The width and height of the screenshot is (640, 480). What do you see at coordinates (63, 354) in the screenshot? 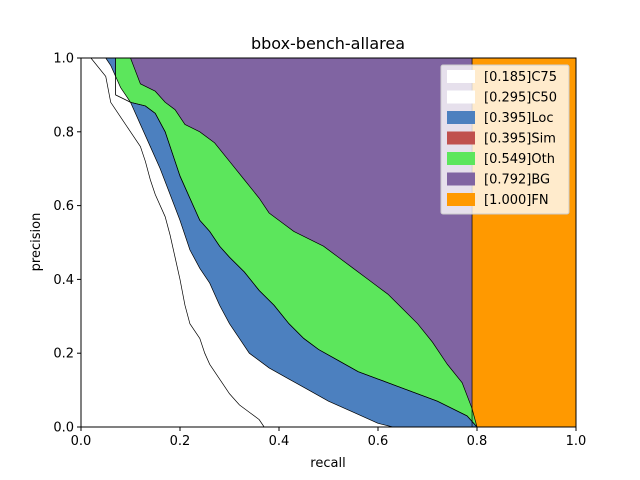
I see `y-tick-label: 0.2` at bounding box center [63, 354].